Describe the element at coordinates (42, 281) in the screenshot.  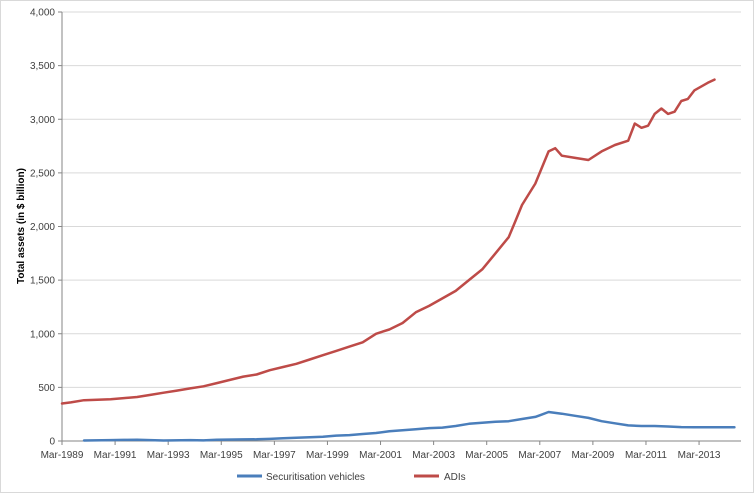
I see `y-tick-label: 1,500` at that location.